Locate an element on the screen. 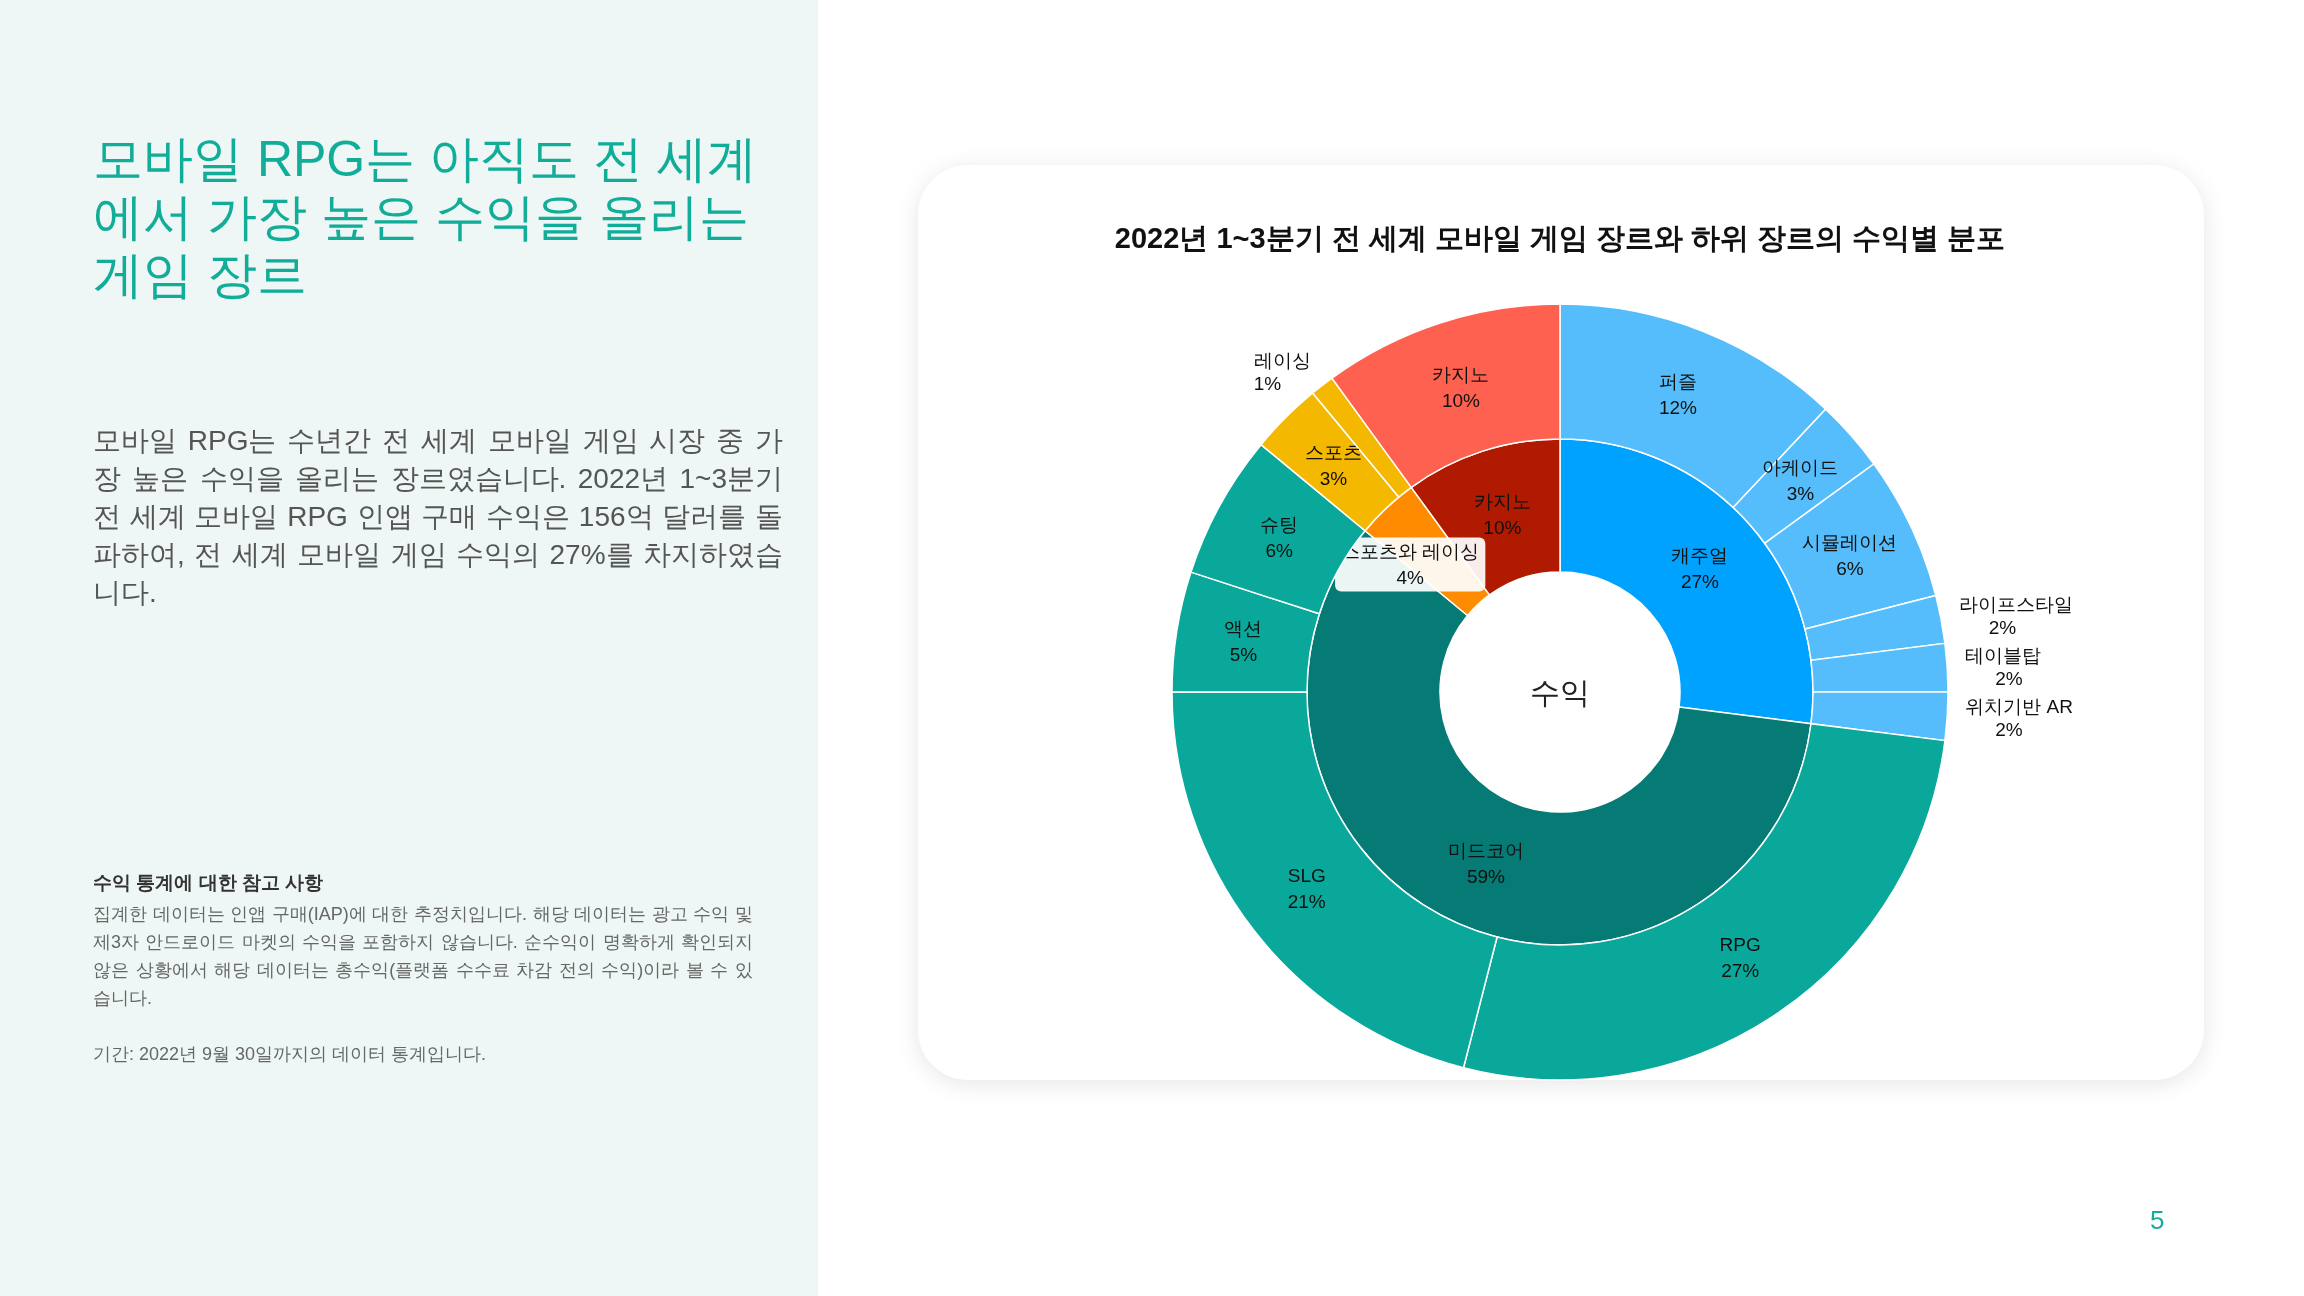  text: 집계한 데이터는 인앱 구매(IAP)에 대한 추정치입니다. 해당 데이터는 광고 수익 및 제3자 안드로이드 마켓의 수익을 포함하지 않습니다. 순수익이 명확하게 확인되지 않은 상황에서 해당 데이터는 총수익(플랫폼 수수료 차감 전의 수익)이라 볼 수 있습니다. is located at coordinates (423, 956).